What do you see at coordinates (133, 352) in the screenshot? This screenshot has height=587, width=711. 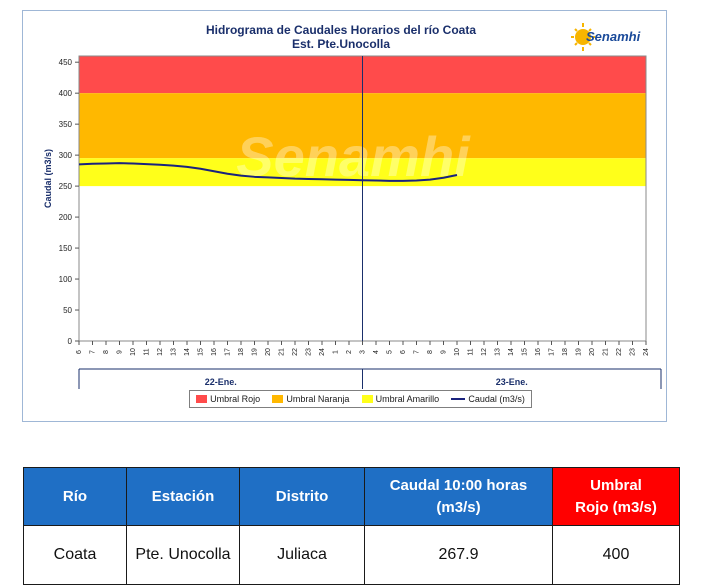 I see `x-tick-label-4: 10` at bounding box center [133, 352].